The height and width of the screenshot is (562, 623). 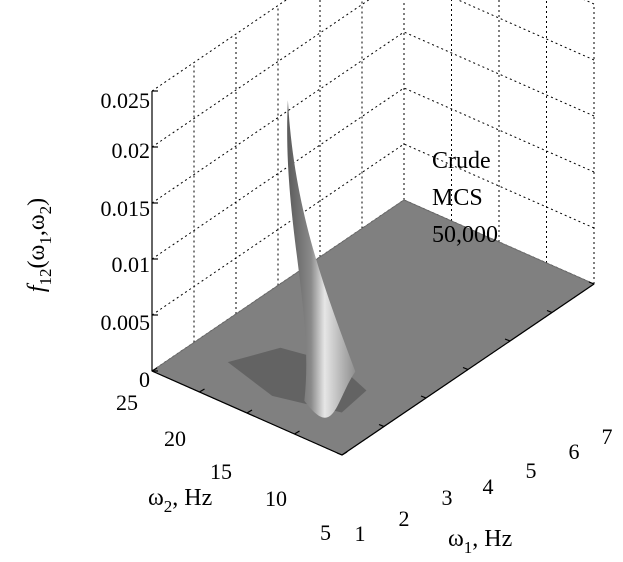 I want to click on x-tick-label: 4, so click(x=488, y=486).